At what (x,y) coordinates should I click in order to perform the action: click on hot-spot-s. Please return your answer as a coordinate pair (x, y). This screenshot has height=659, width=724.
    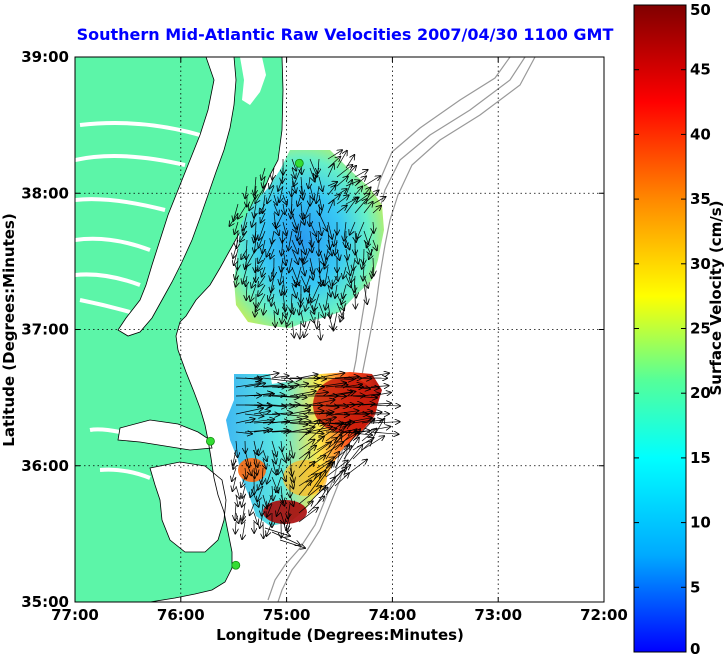
    Looking at the image, I should click on (285, 512).